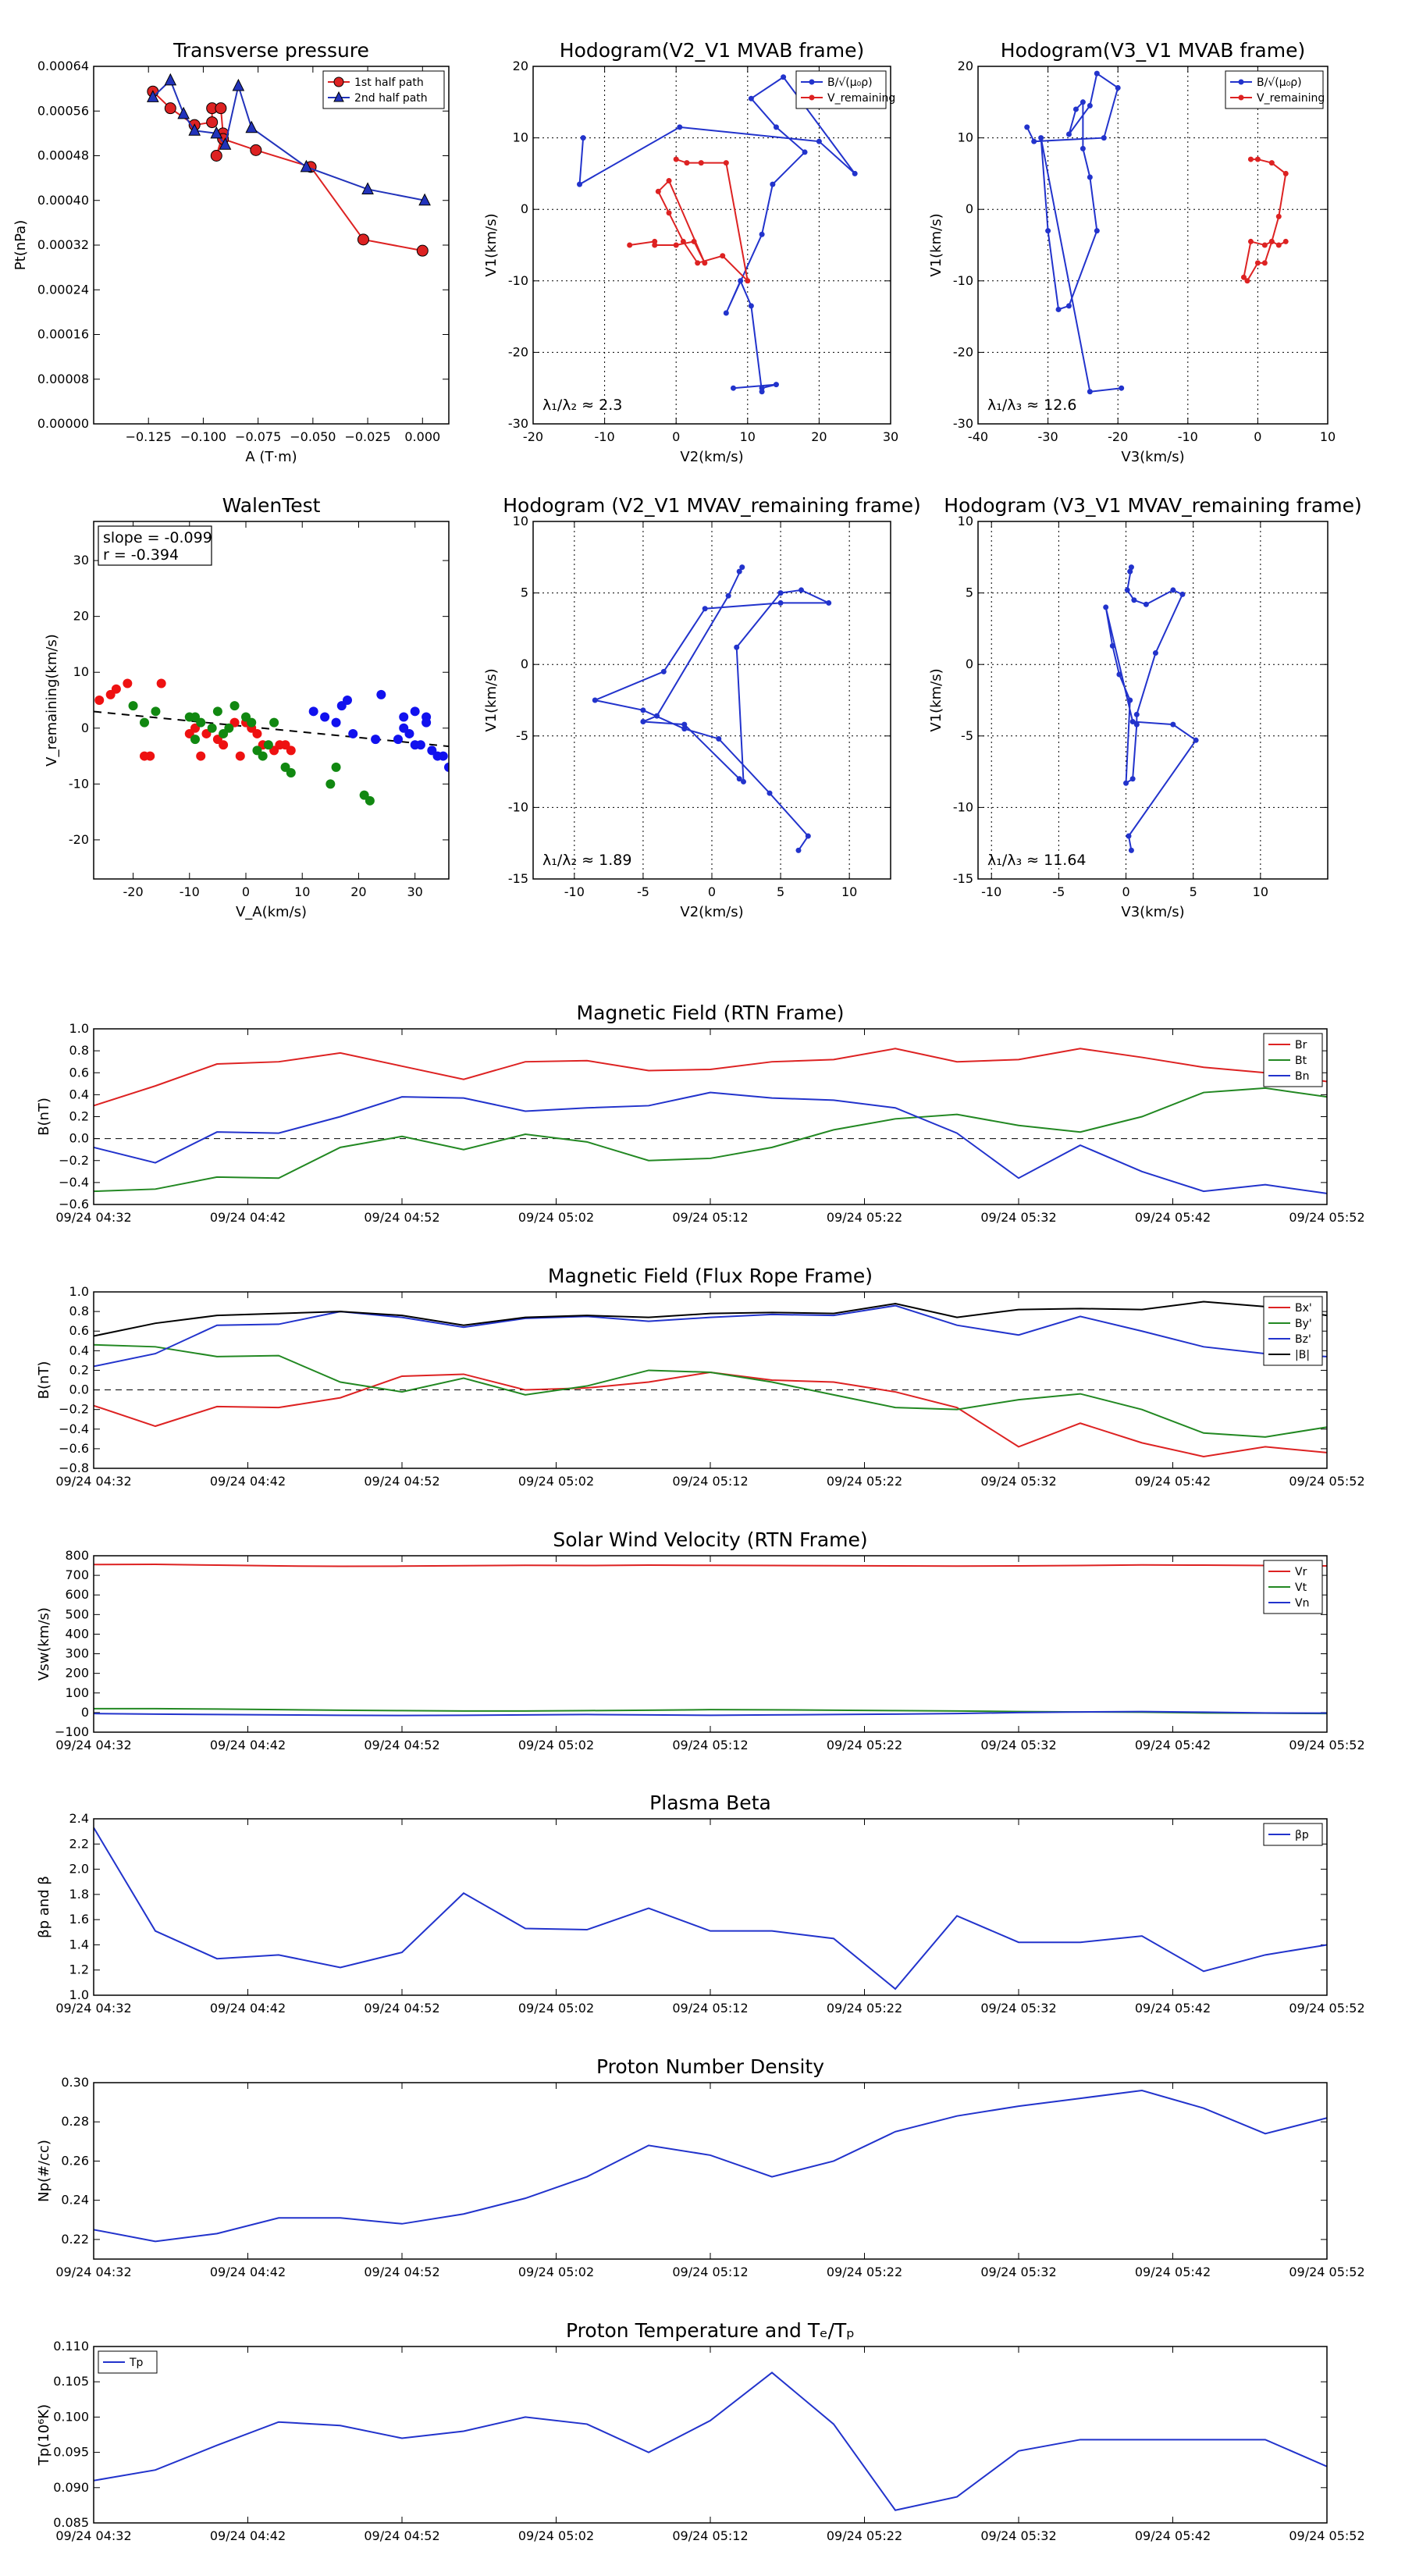 The image size is (1405, 2576). What do you see at coordinates (402, 2535) in the screenshot?
I see `x-tick-label: 09/24 04:52` at bounding box center [402, 2535].